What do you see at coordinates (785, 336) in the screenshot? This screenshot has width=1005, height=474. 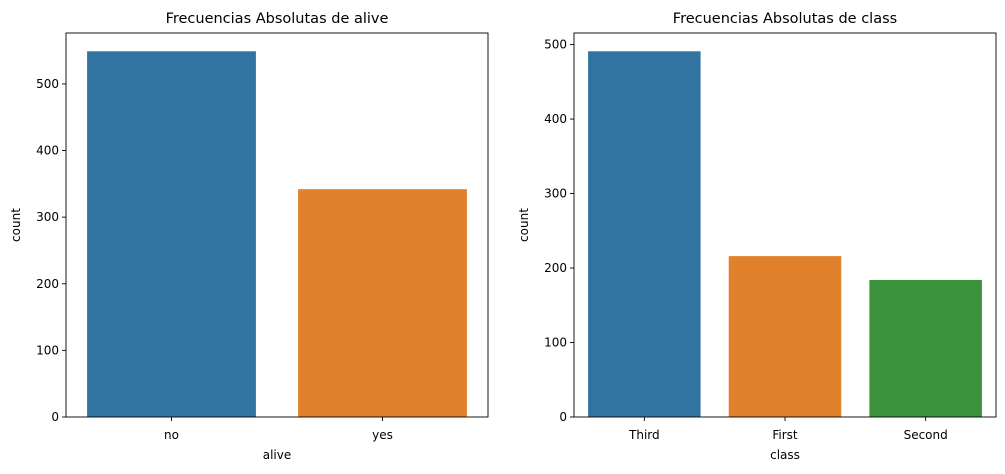 I see `bar-first` at bounding box center [785, 336].